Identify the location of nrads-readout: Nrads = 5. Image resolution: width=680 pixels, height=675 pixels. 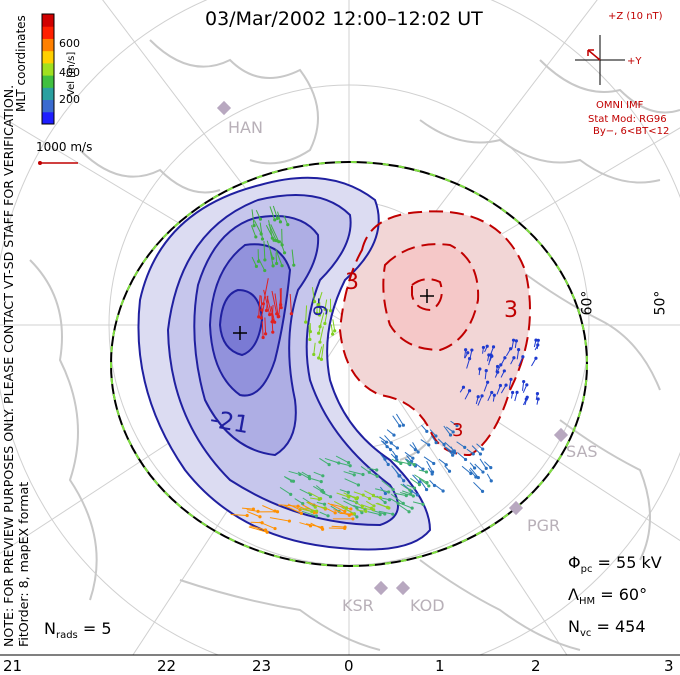
(78, 630).